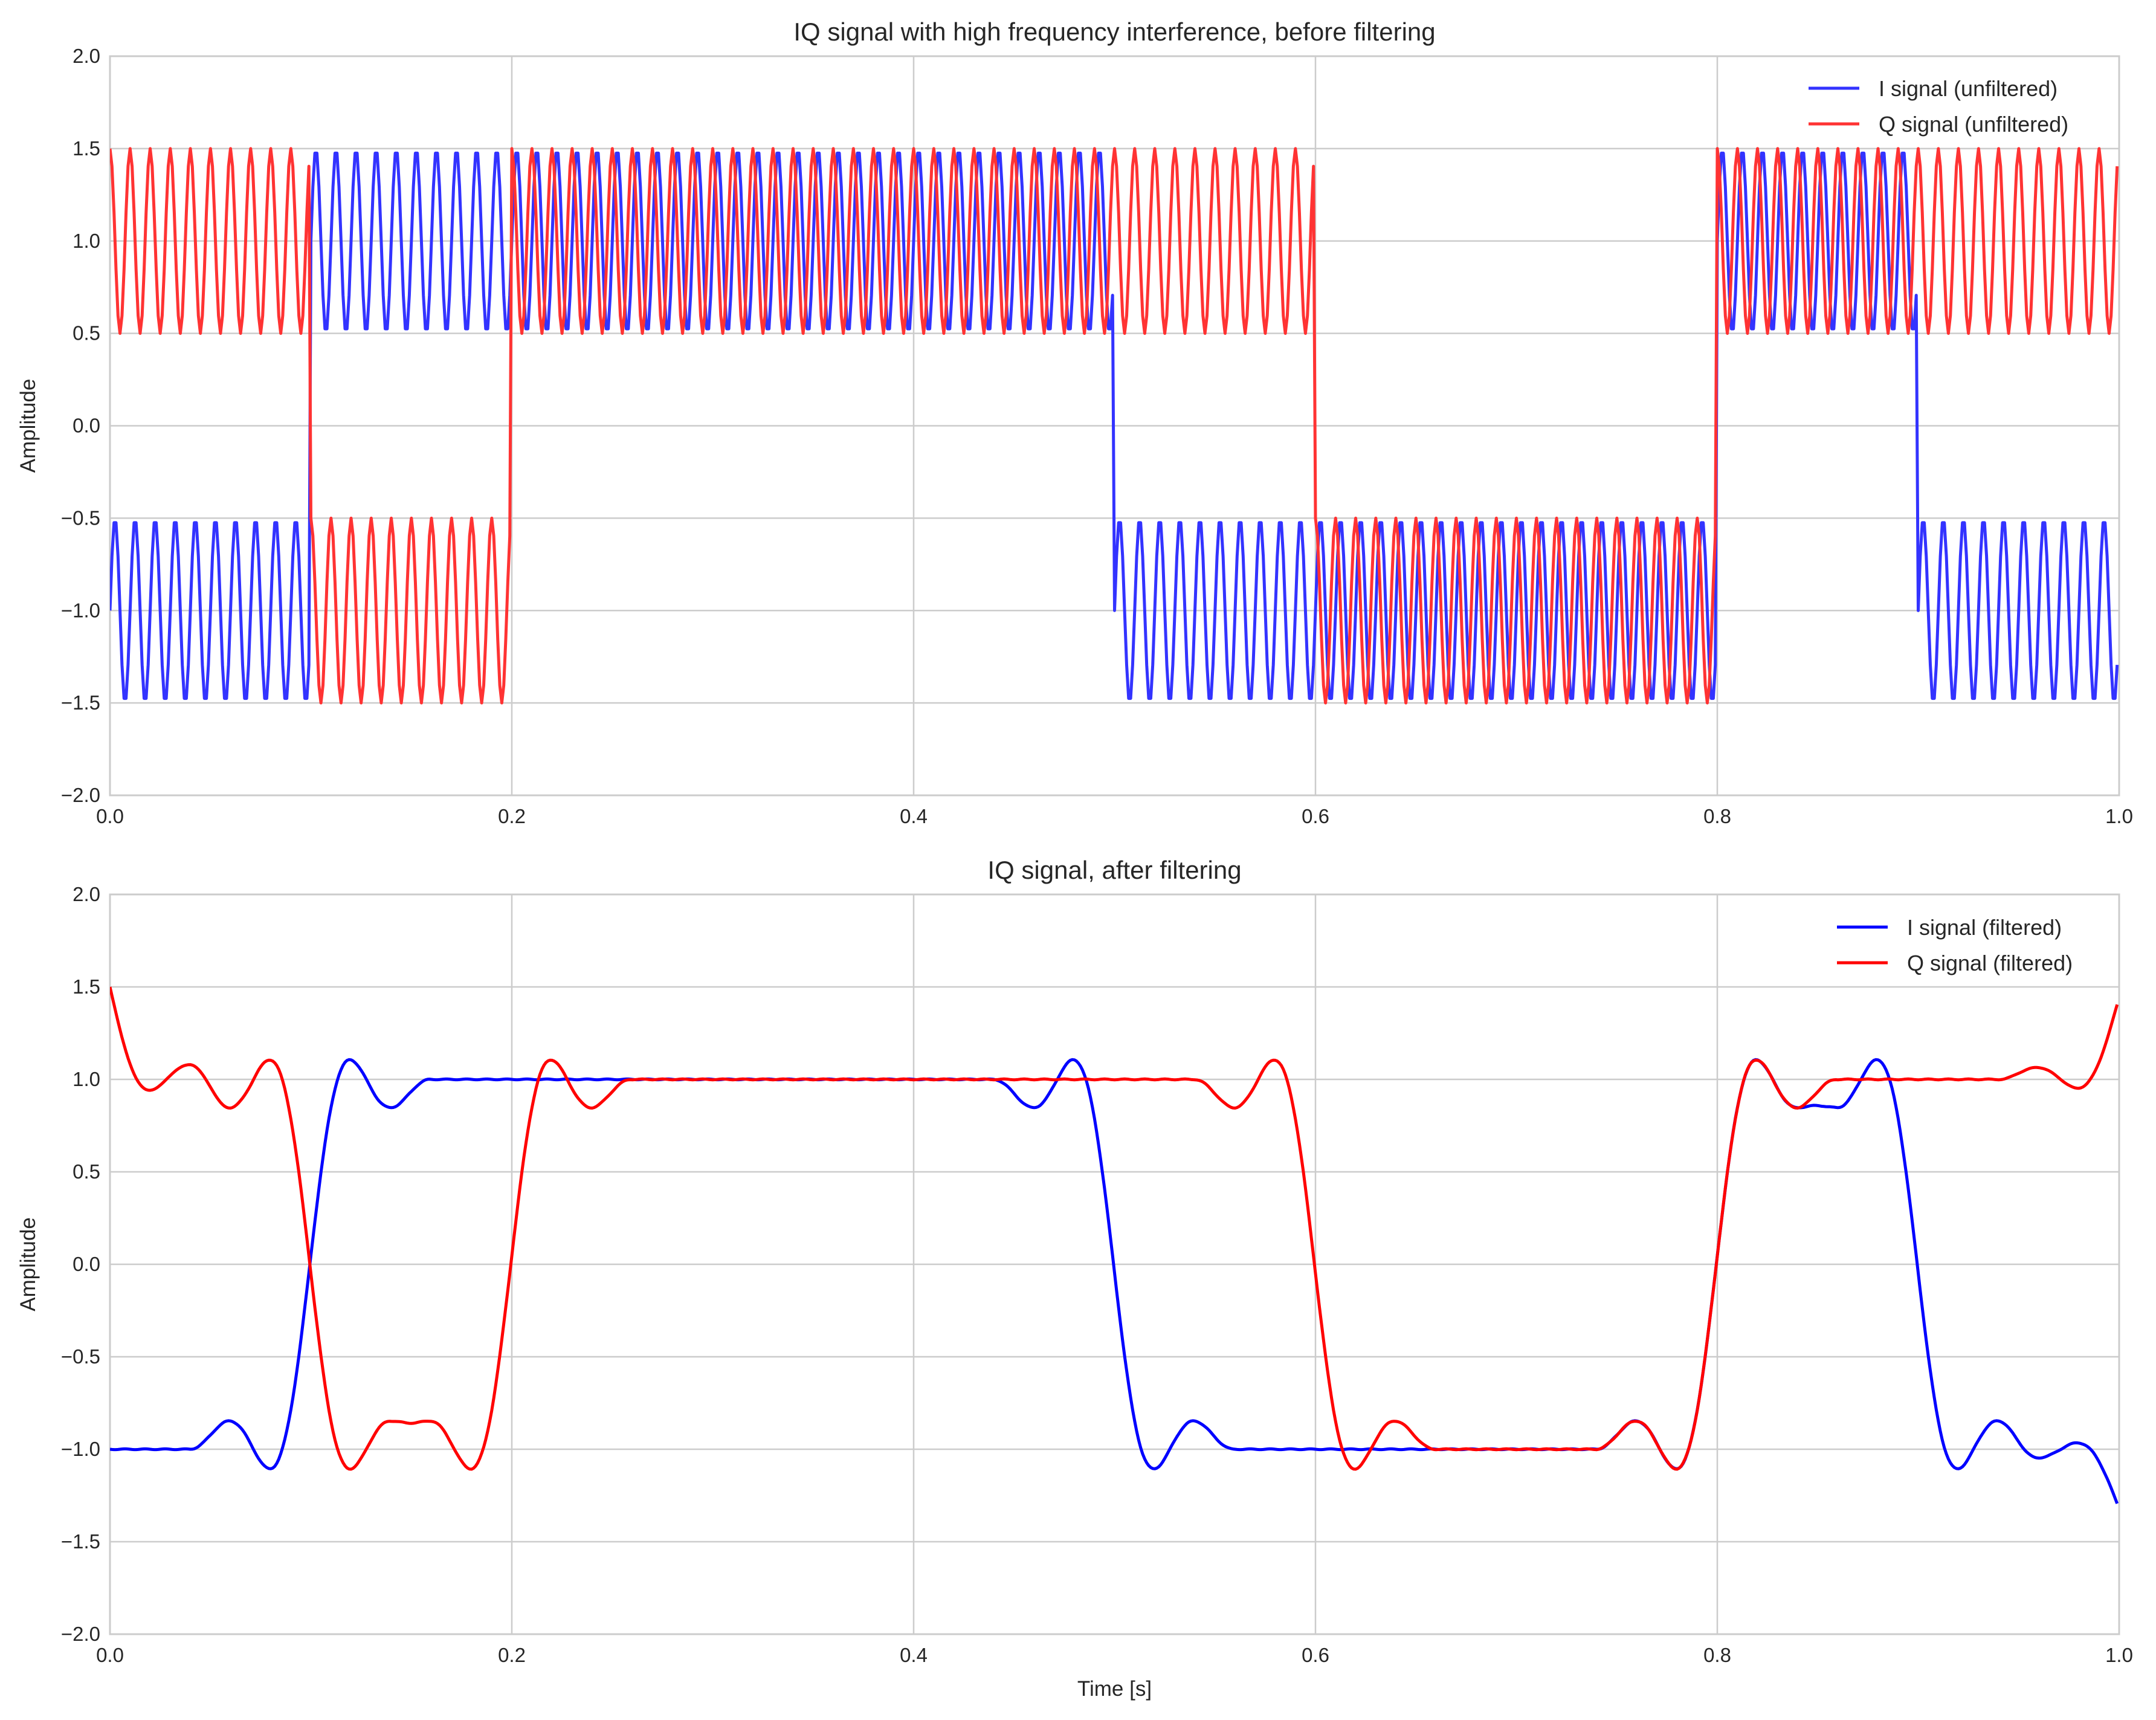  Describe the element at coordinates (1973, 124) in the screenshot. I see `legend-label: Q signal (unfiltered)` at that location.